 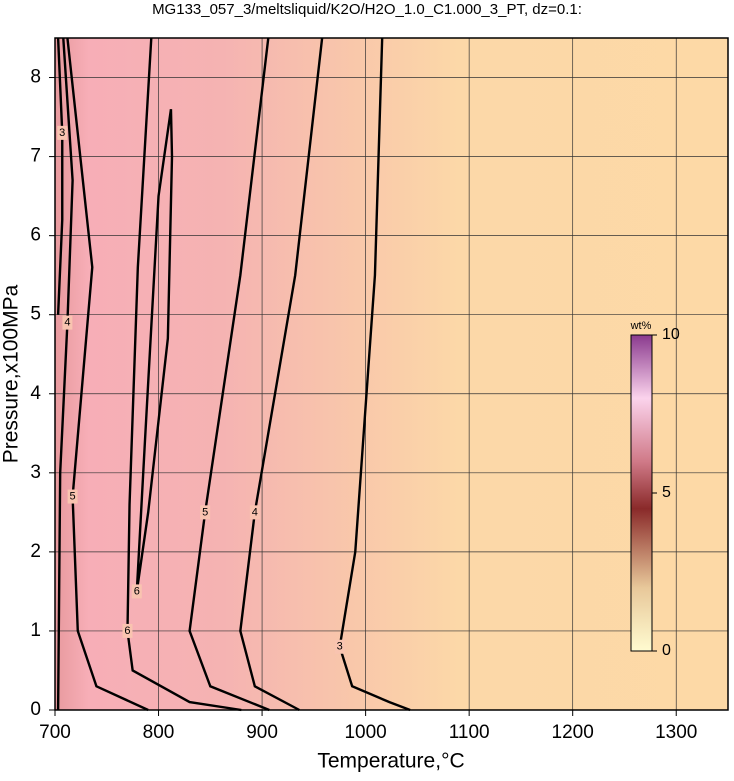 I want to click on x-axis-label: Temperature,°C, so click(x=390, y=761).